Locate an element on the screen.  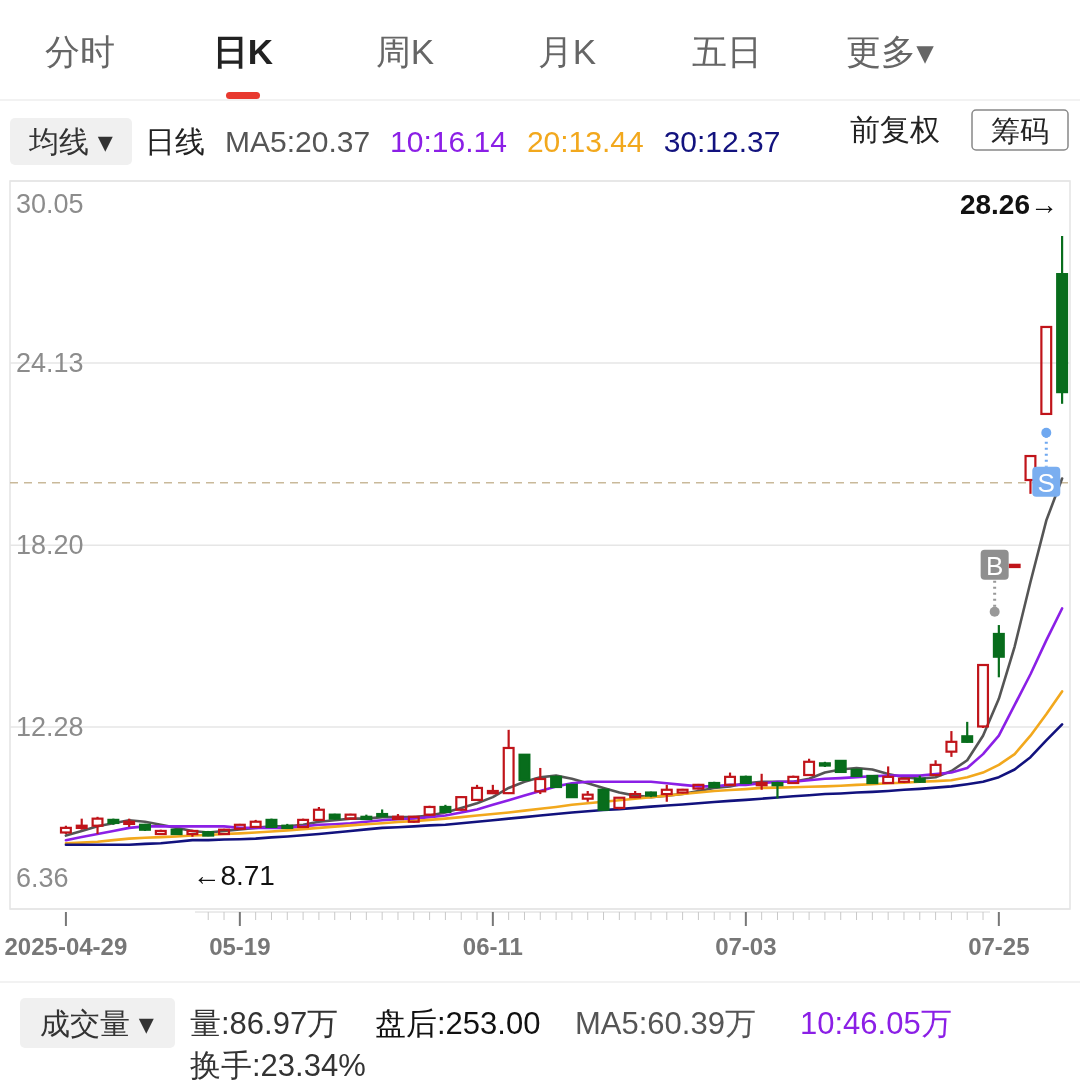
text: 月K is located at coordinates (567, 51).